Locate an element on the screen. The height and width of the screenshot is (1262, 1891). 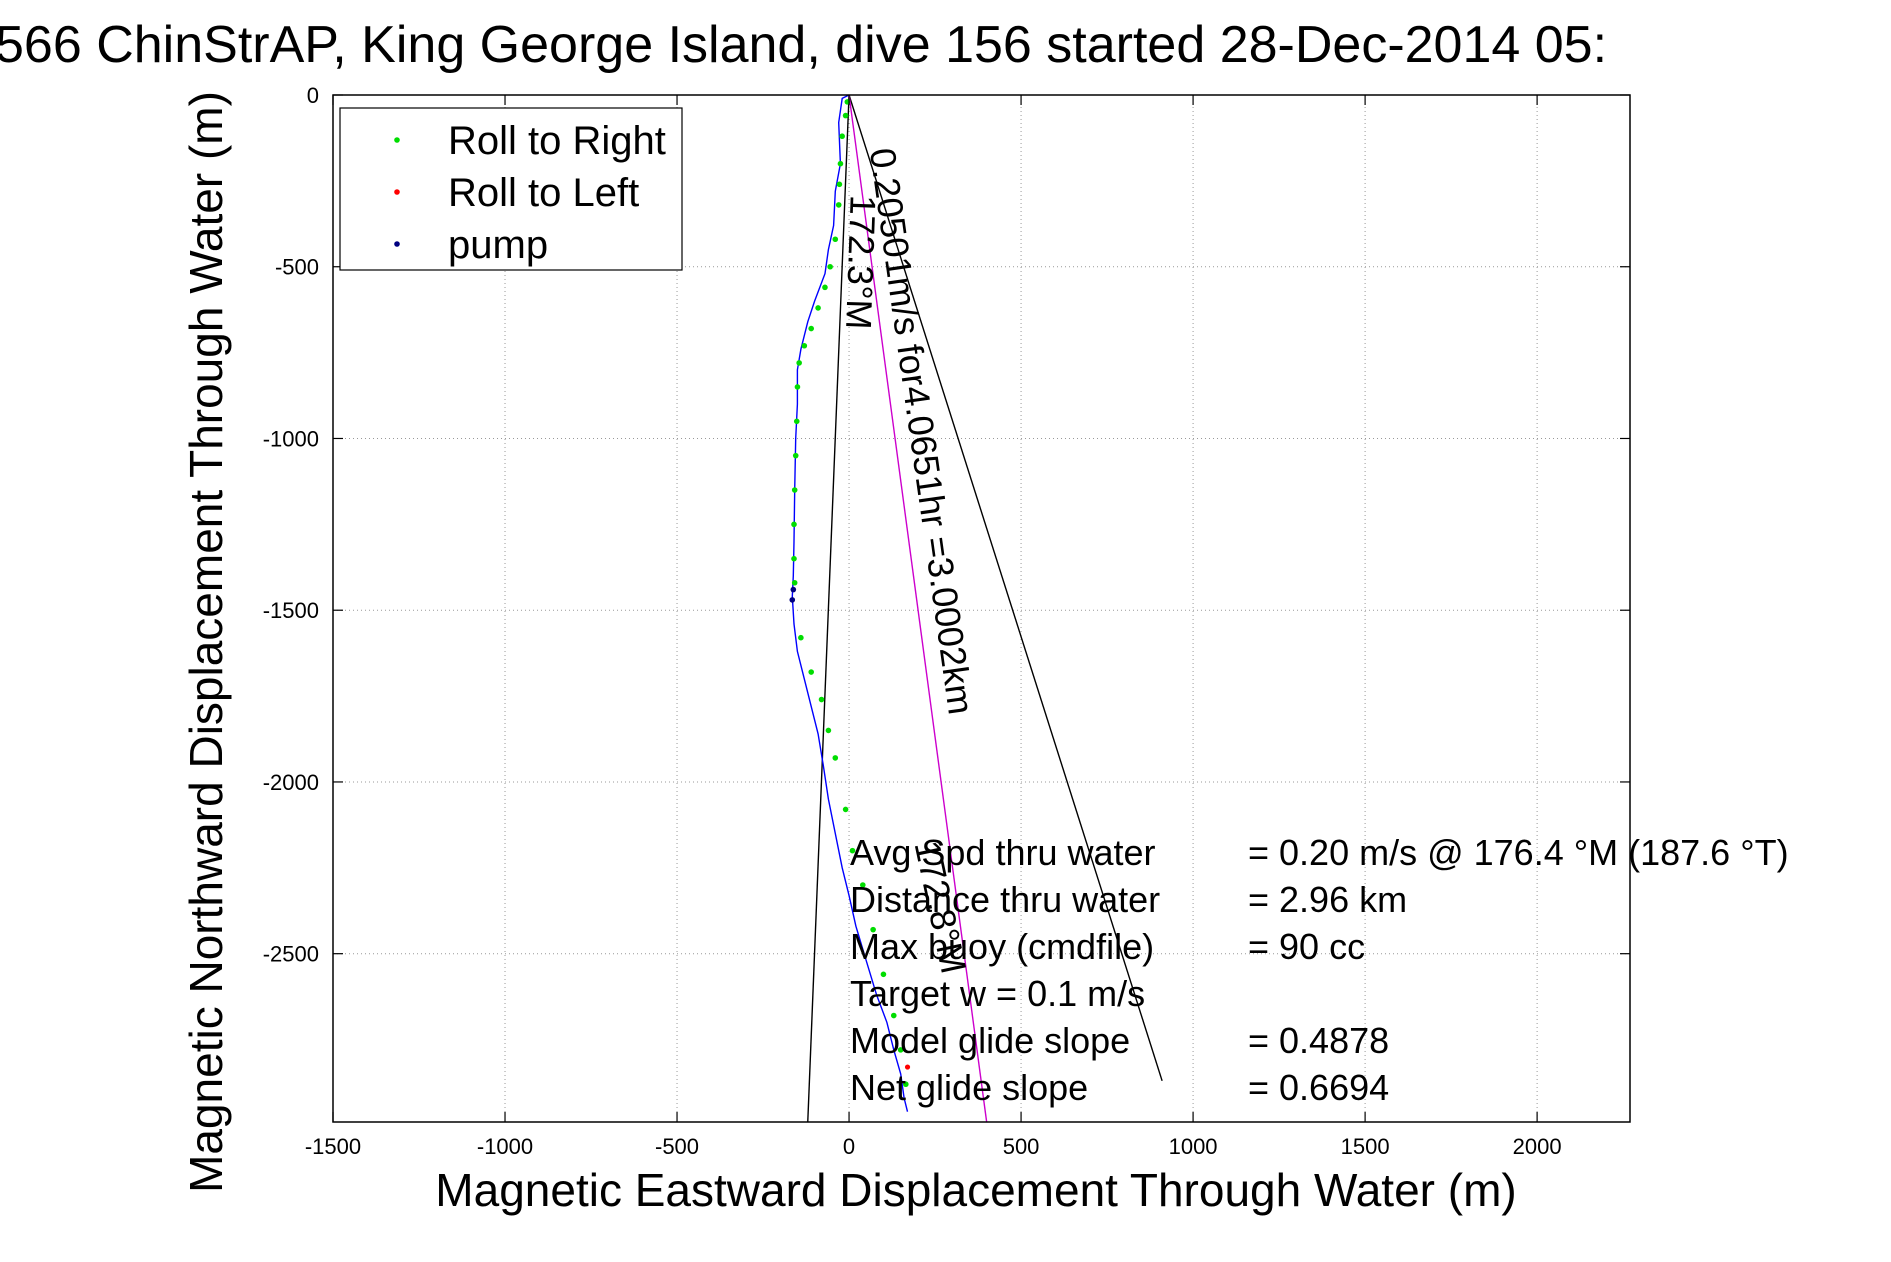
stat-label: Target w = 0.1 m/s is located at coordinates (997, 993).